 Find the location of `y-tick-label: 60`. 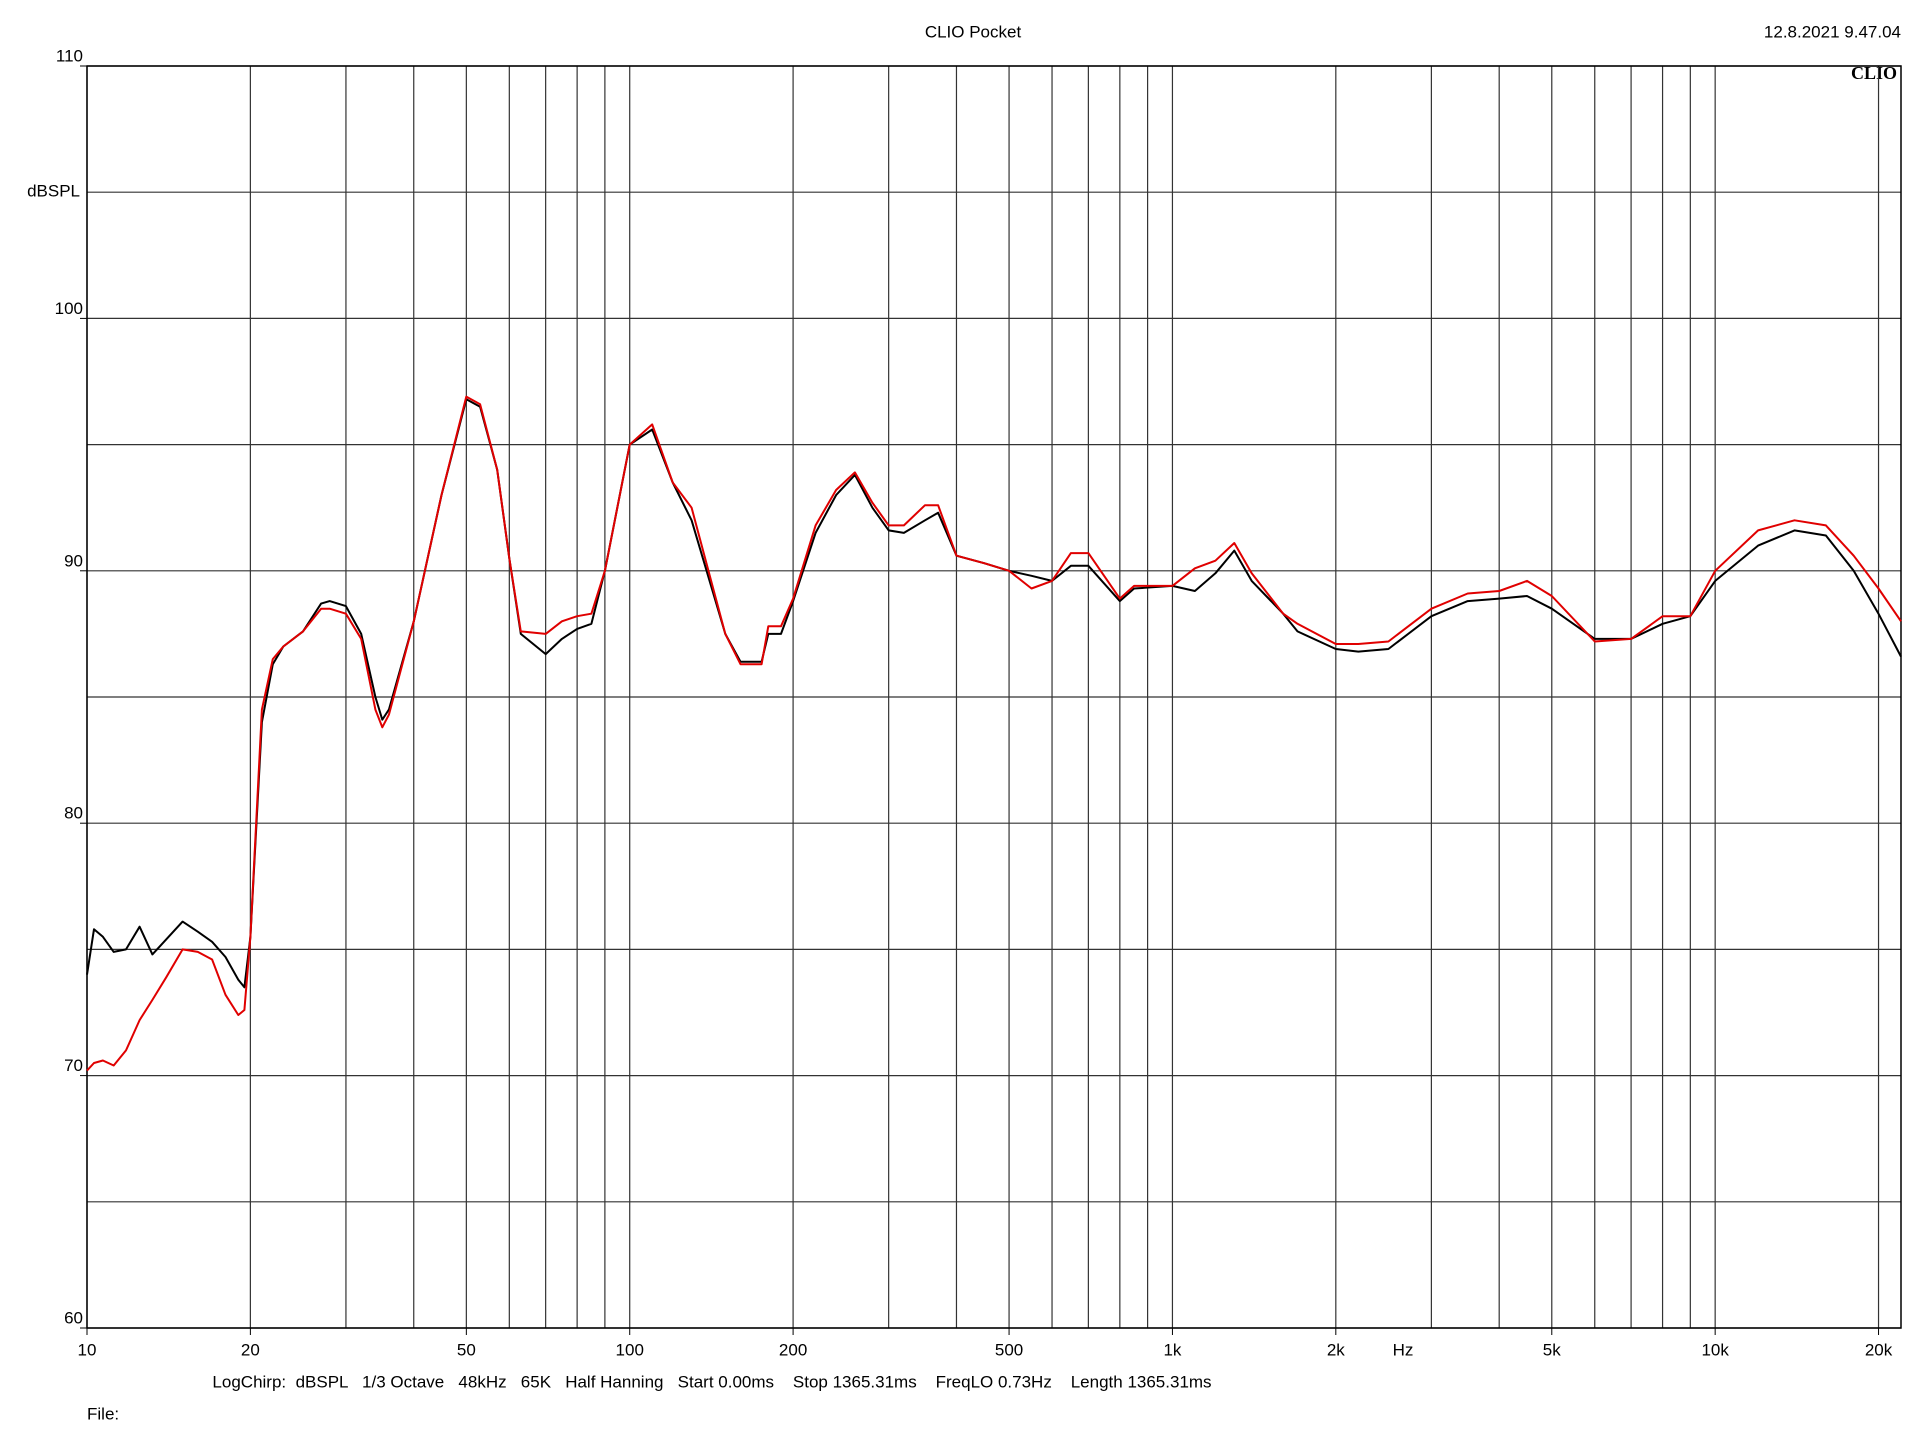

y-tick-label: 60 is located at coordinates (73, 1317).